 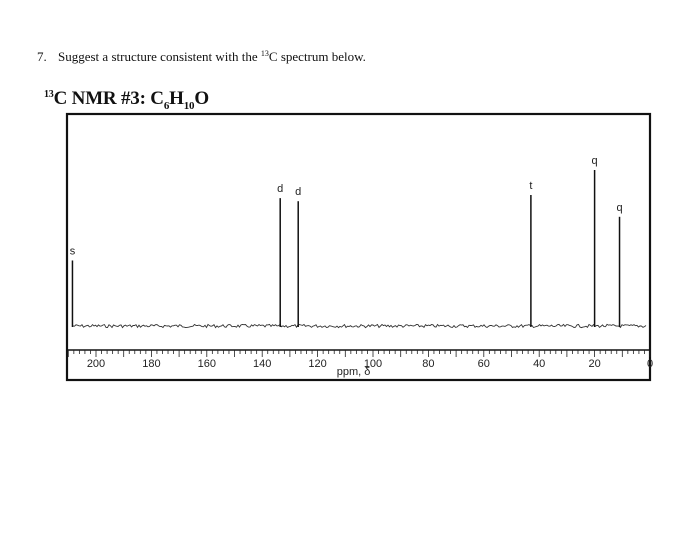 What do you see at coordinates (207, 364) in the screenshot?
I see `x-tick-label: 160` at bounding box center [207, 364].